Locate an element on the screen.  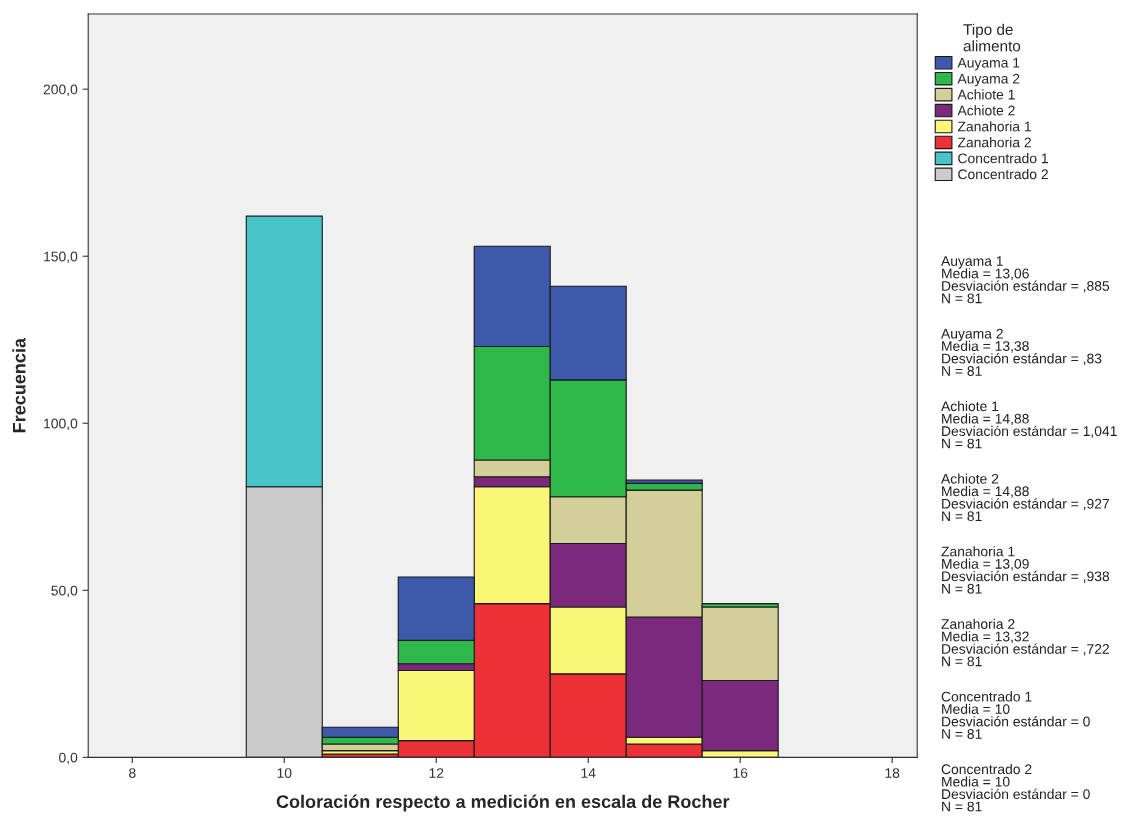
legend-label: Achiote 1 is located at coordinates (986, 94).